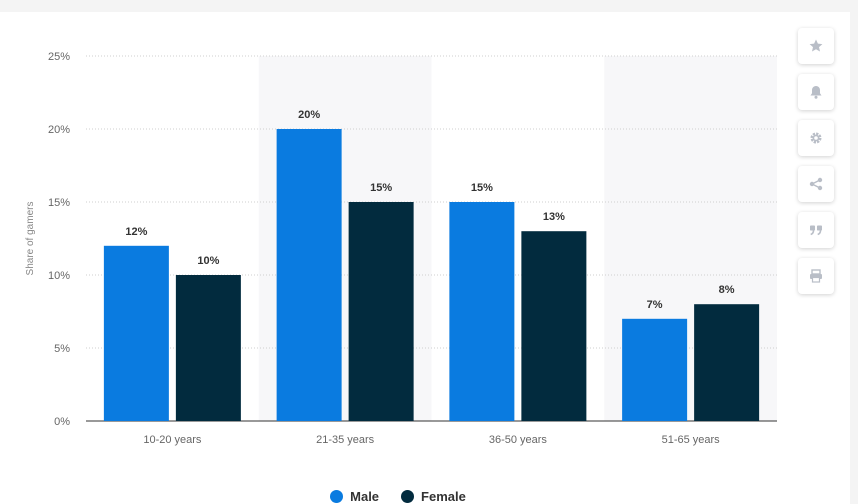 The width and height of the screenshot is (858, 504). Describe the element at coordinates (172, 440) in the screenshot. I see `x-tick-label-1: 10-20 years` at that location.